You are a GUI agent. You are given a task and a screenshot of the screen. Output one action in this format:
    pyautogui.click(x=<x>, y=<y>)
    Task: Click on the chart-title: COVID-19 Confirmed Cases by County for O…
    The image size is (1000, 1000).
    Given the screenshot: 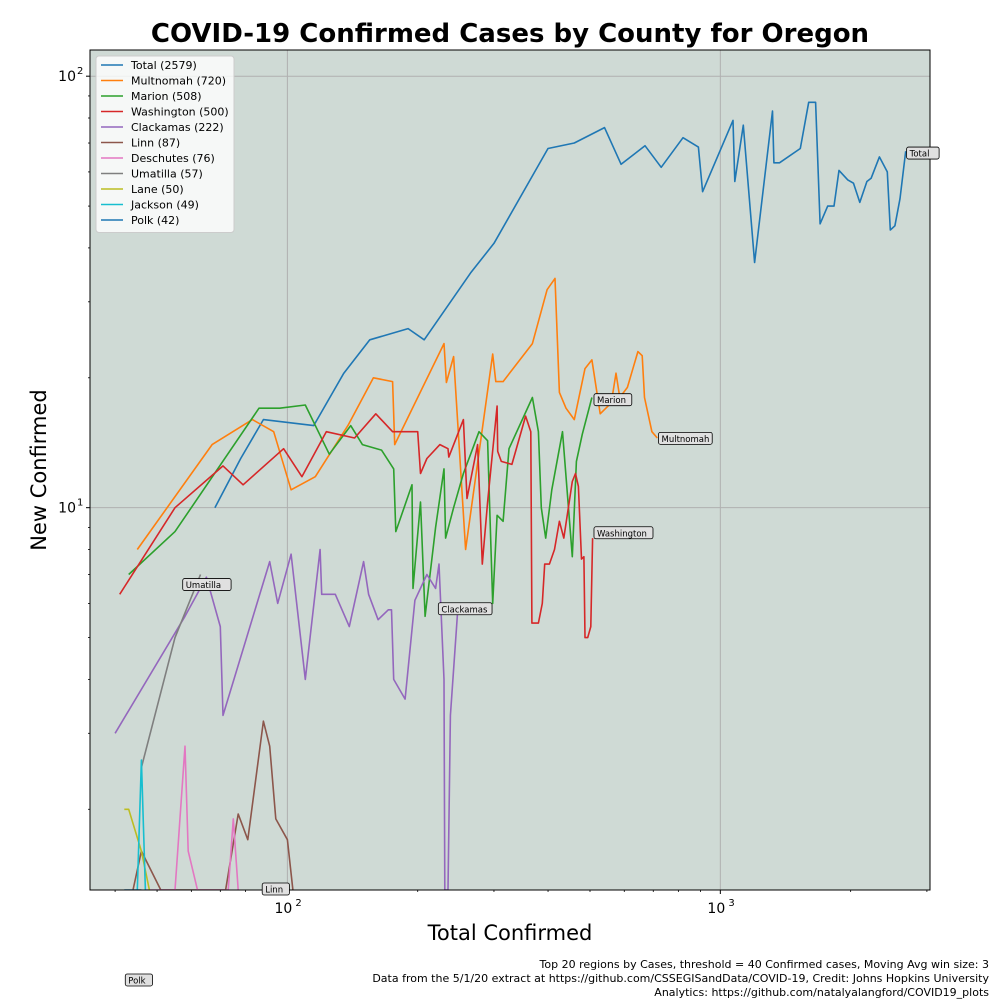 What is the action you would take?
    pyautogui.click(x=510, y=34)
    